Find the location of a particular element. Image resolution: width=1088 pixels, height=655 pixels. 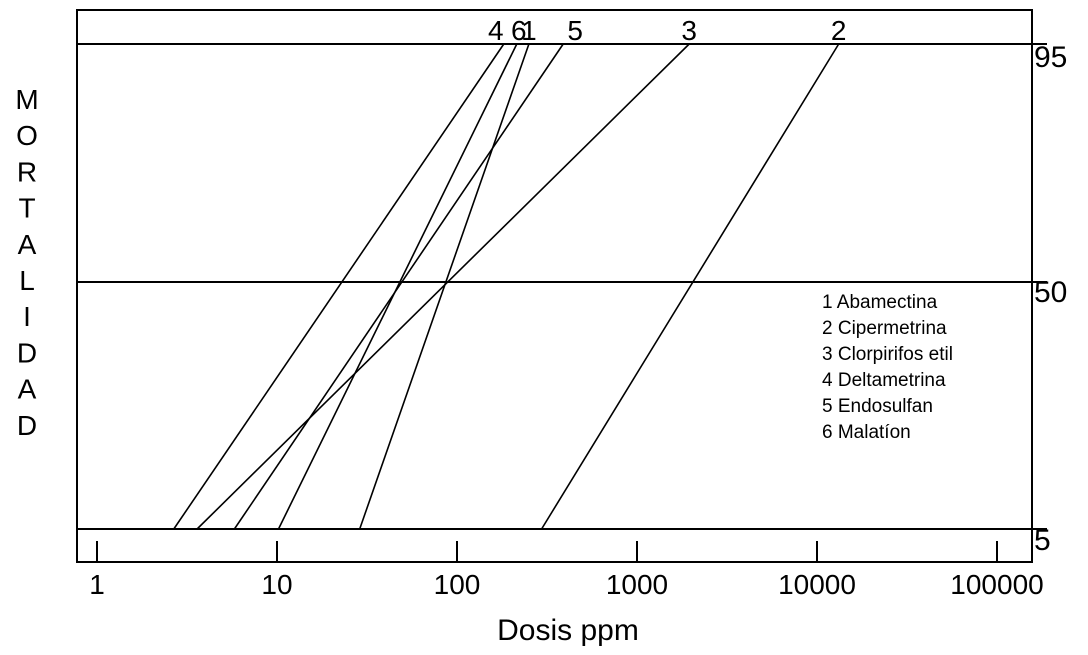

y-axis-title-letter: M is located at coordinates (26, 99).